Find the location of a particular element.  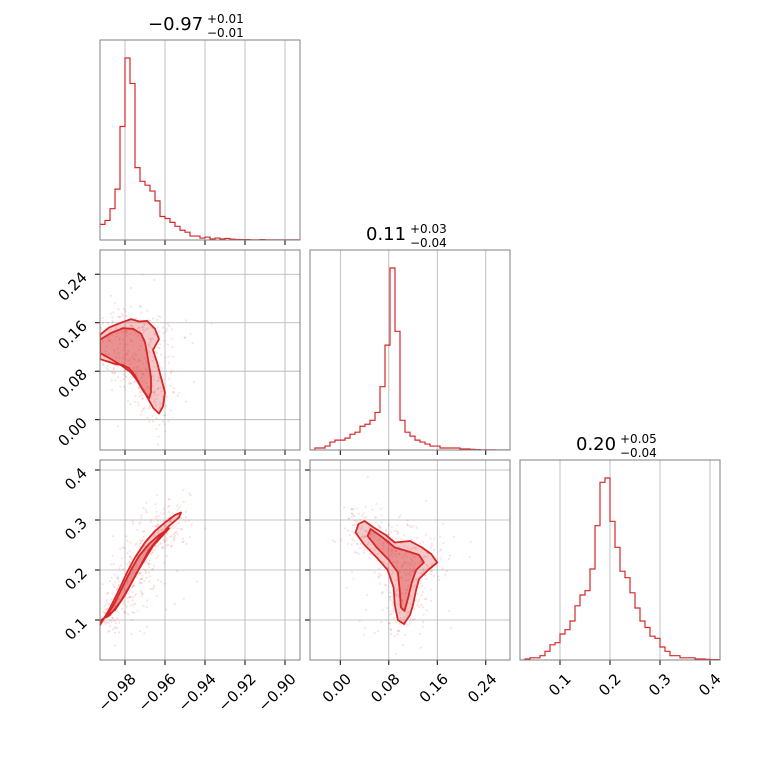

axes-frame is located at coordinates (200, 560).